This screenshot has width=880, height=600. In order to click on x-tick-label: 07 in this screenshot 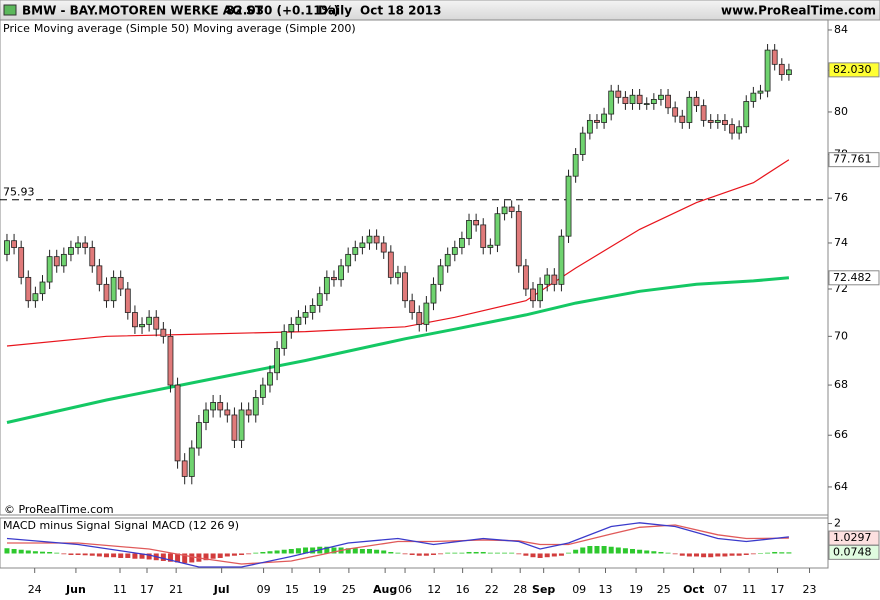, I will do `click(721, 589)`.